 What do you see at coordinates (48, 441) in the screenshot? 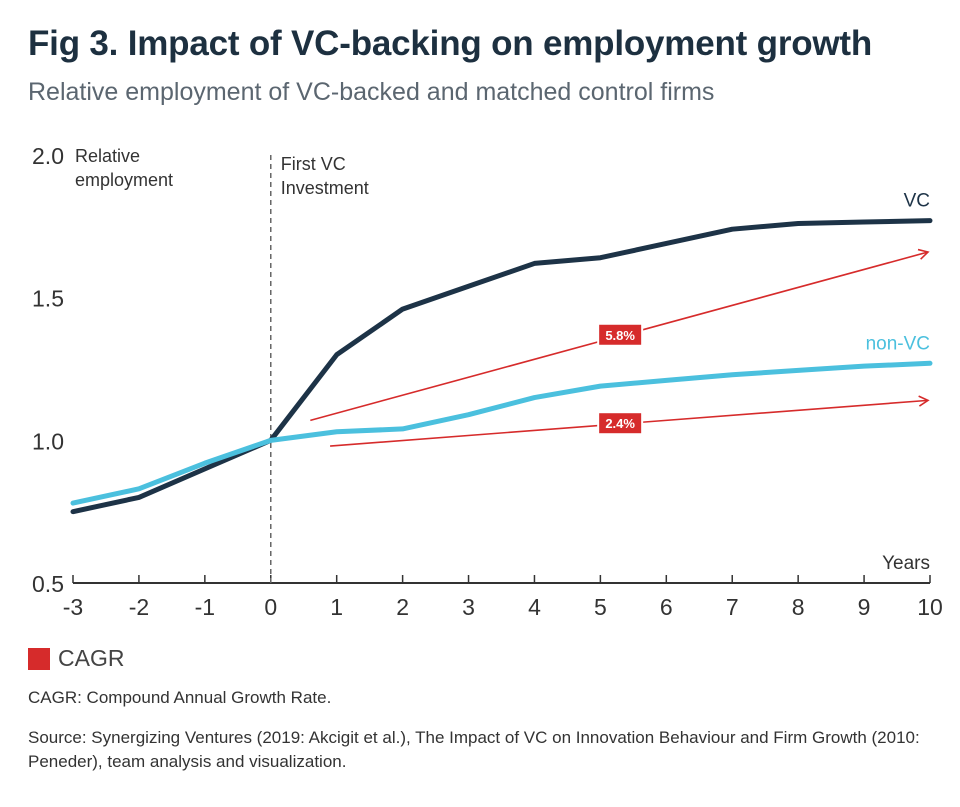
I see `y-tick-label: 1.0` at bounding box center [48, 441].